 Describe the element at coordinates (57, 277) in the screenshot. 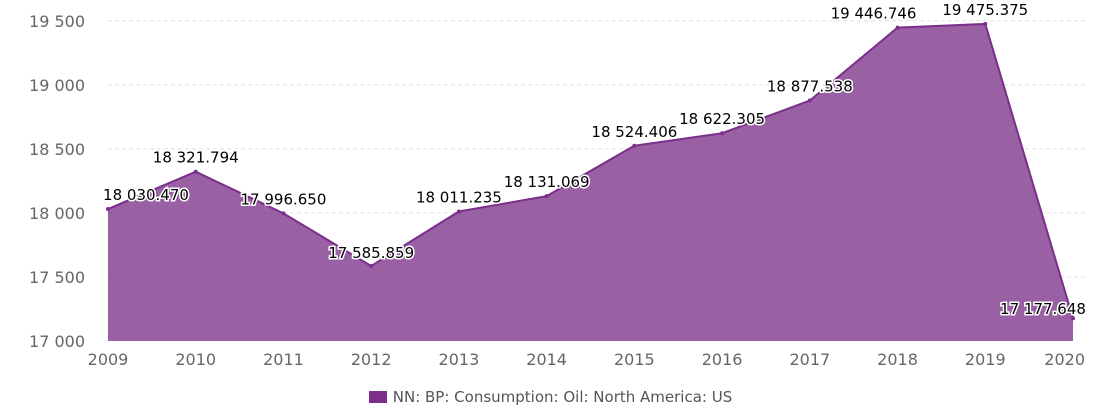

I see `y-tick-label: 17 500` at that location.